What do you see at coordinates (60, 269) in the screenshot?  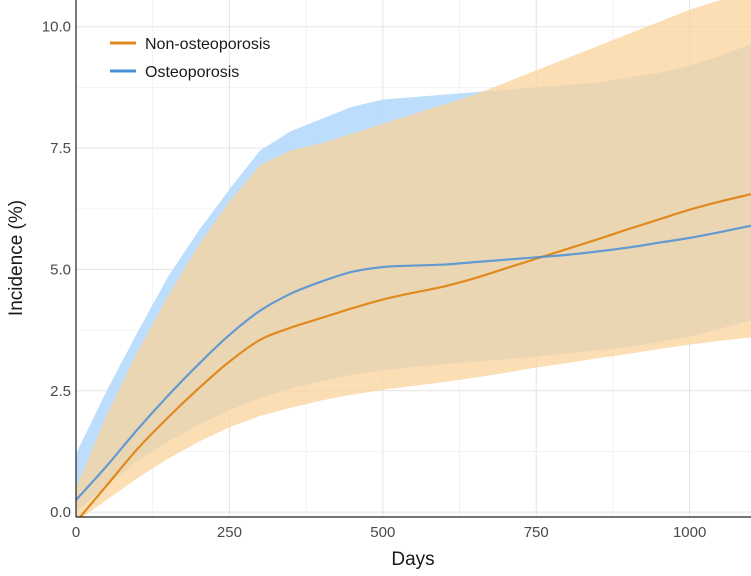 I see `y-tick-label: 5.0` at bounding box center [60, 269].